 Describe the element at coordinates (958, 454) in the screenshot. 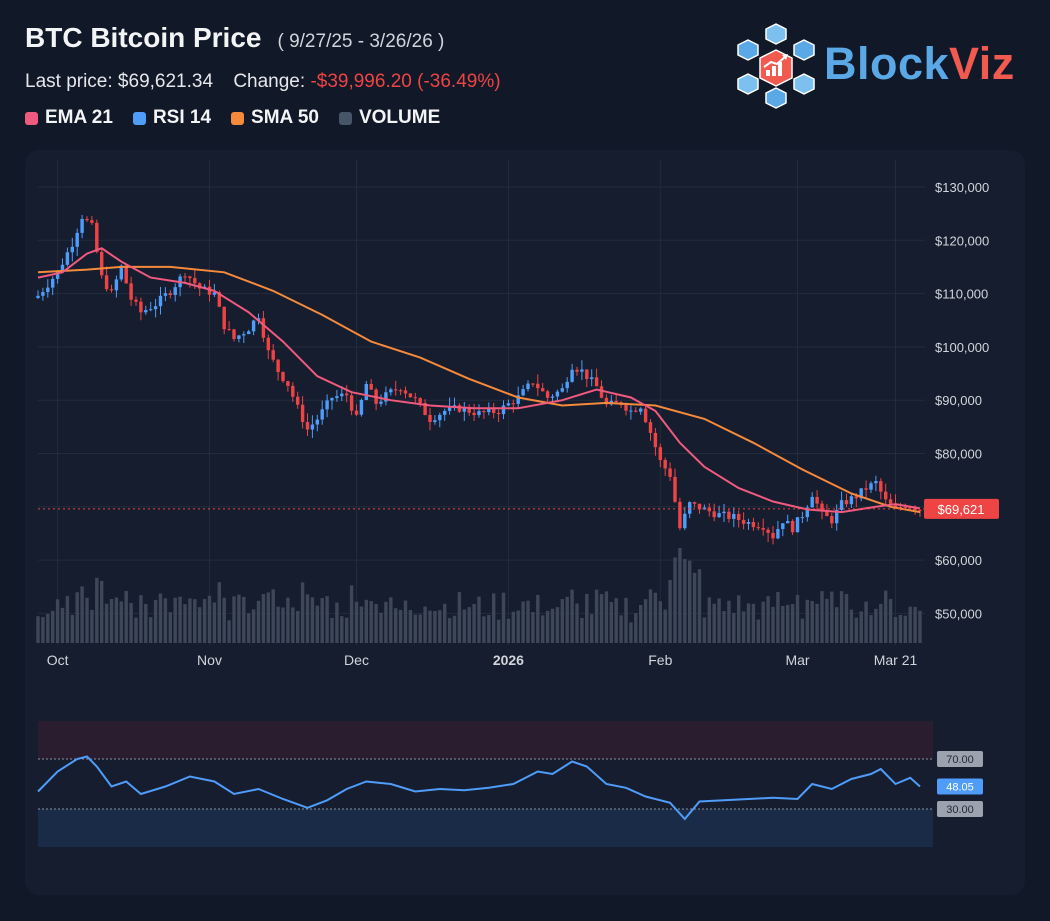

I see `price-tick-label: $80,000` at that location.